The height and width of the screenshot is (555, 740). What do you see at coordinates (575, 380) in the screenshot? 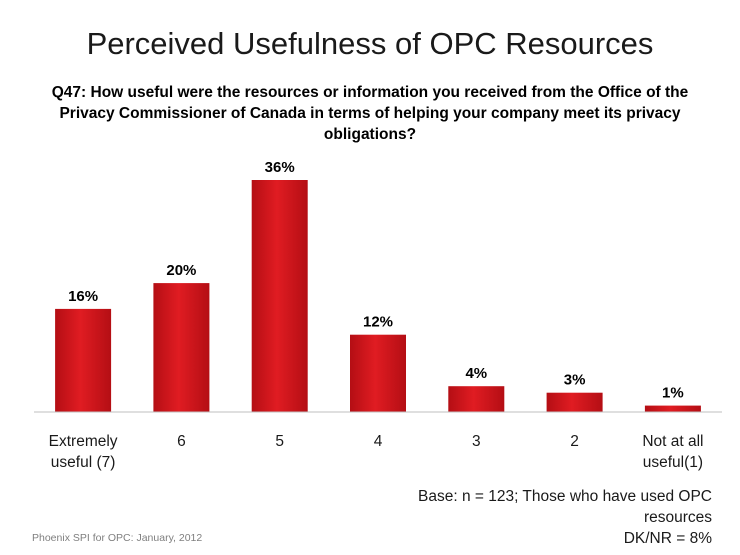
I see `data-label-6: 3%` at bounding box center [575, 380].